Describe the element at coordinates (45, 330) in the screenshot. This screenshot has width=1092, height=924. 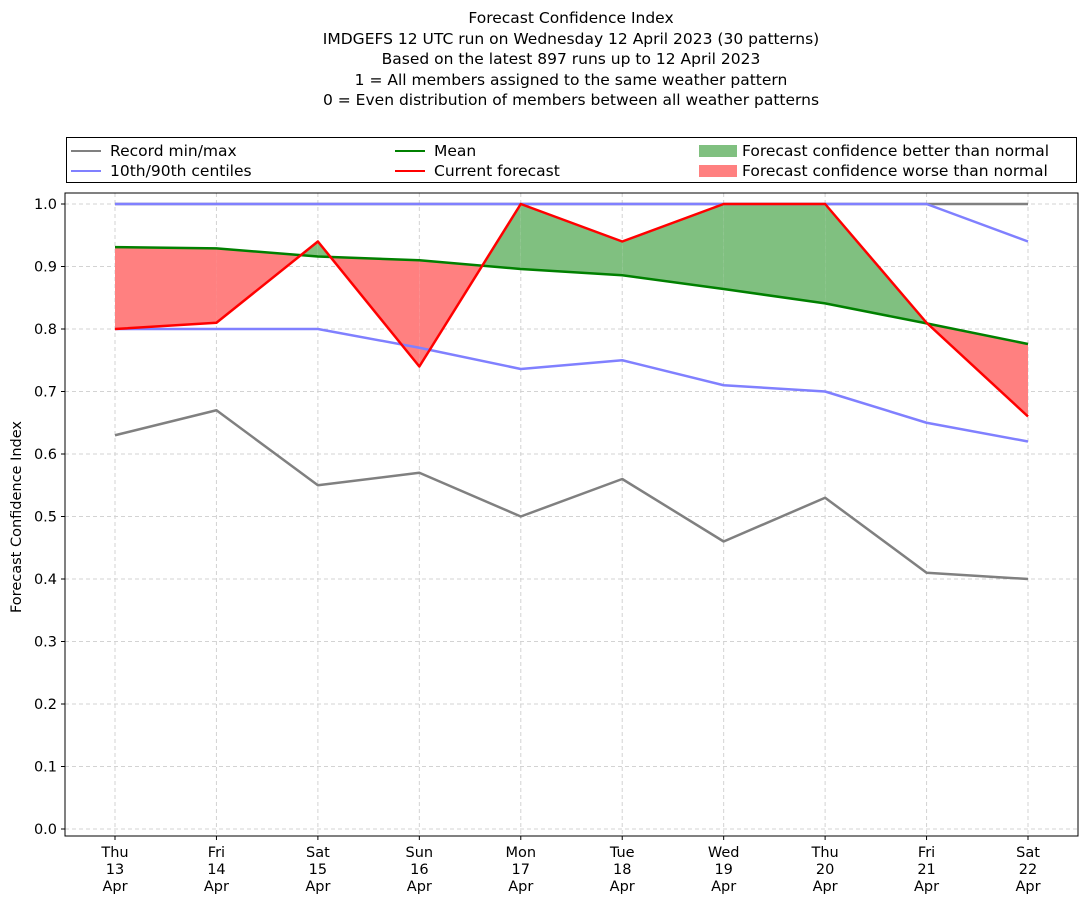
I see `y-tick-label: 0.8` at that location.